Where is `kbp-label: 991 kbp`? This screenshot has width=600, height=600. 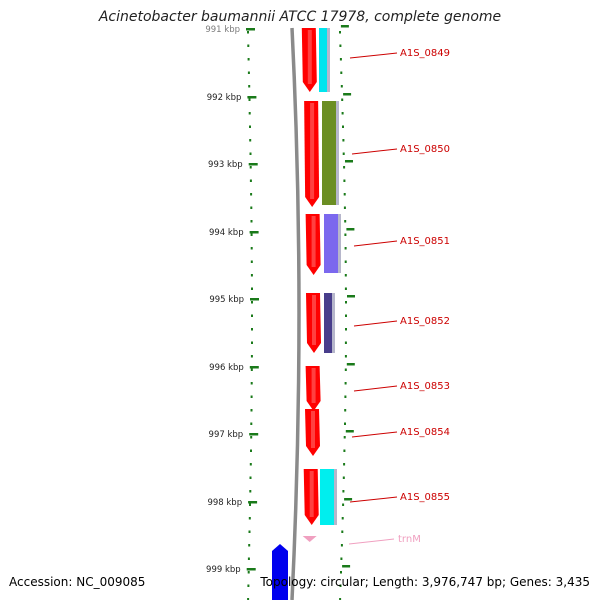 kbp-label: 991 kbp is located at coordinates (222, 30).